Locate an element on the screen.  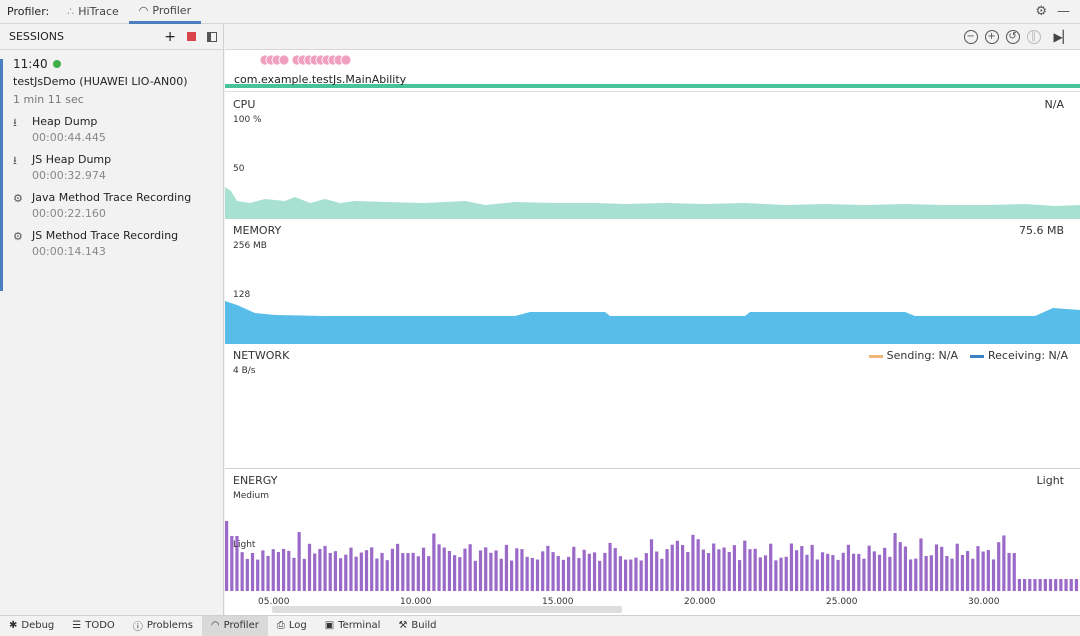
tick-label: 25.000 is located at coordinates (842, 602).